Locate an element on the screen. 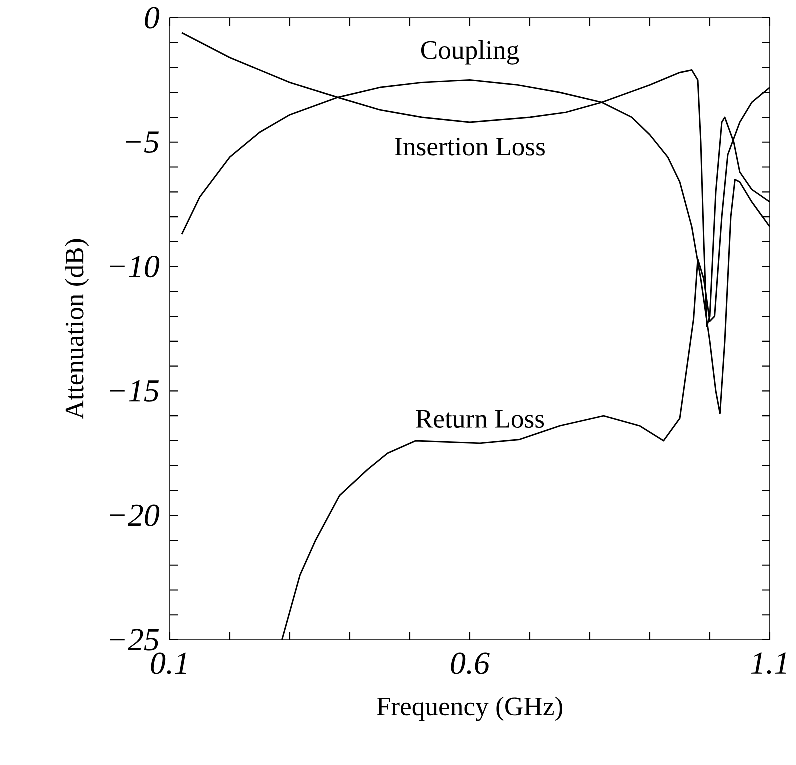  series-label: Insertion Loss is located at coordinates (470, 147).